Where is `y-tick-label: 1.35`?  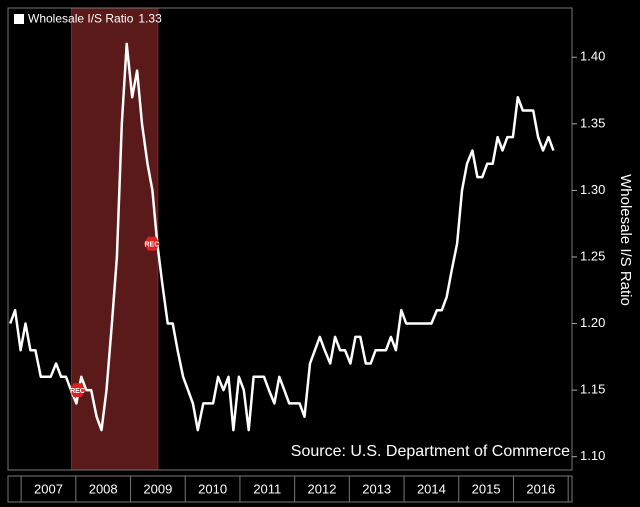
y-tick-label: 1.35 is located at coordinates (592, 122).